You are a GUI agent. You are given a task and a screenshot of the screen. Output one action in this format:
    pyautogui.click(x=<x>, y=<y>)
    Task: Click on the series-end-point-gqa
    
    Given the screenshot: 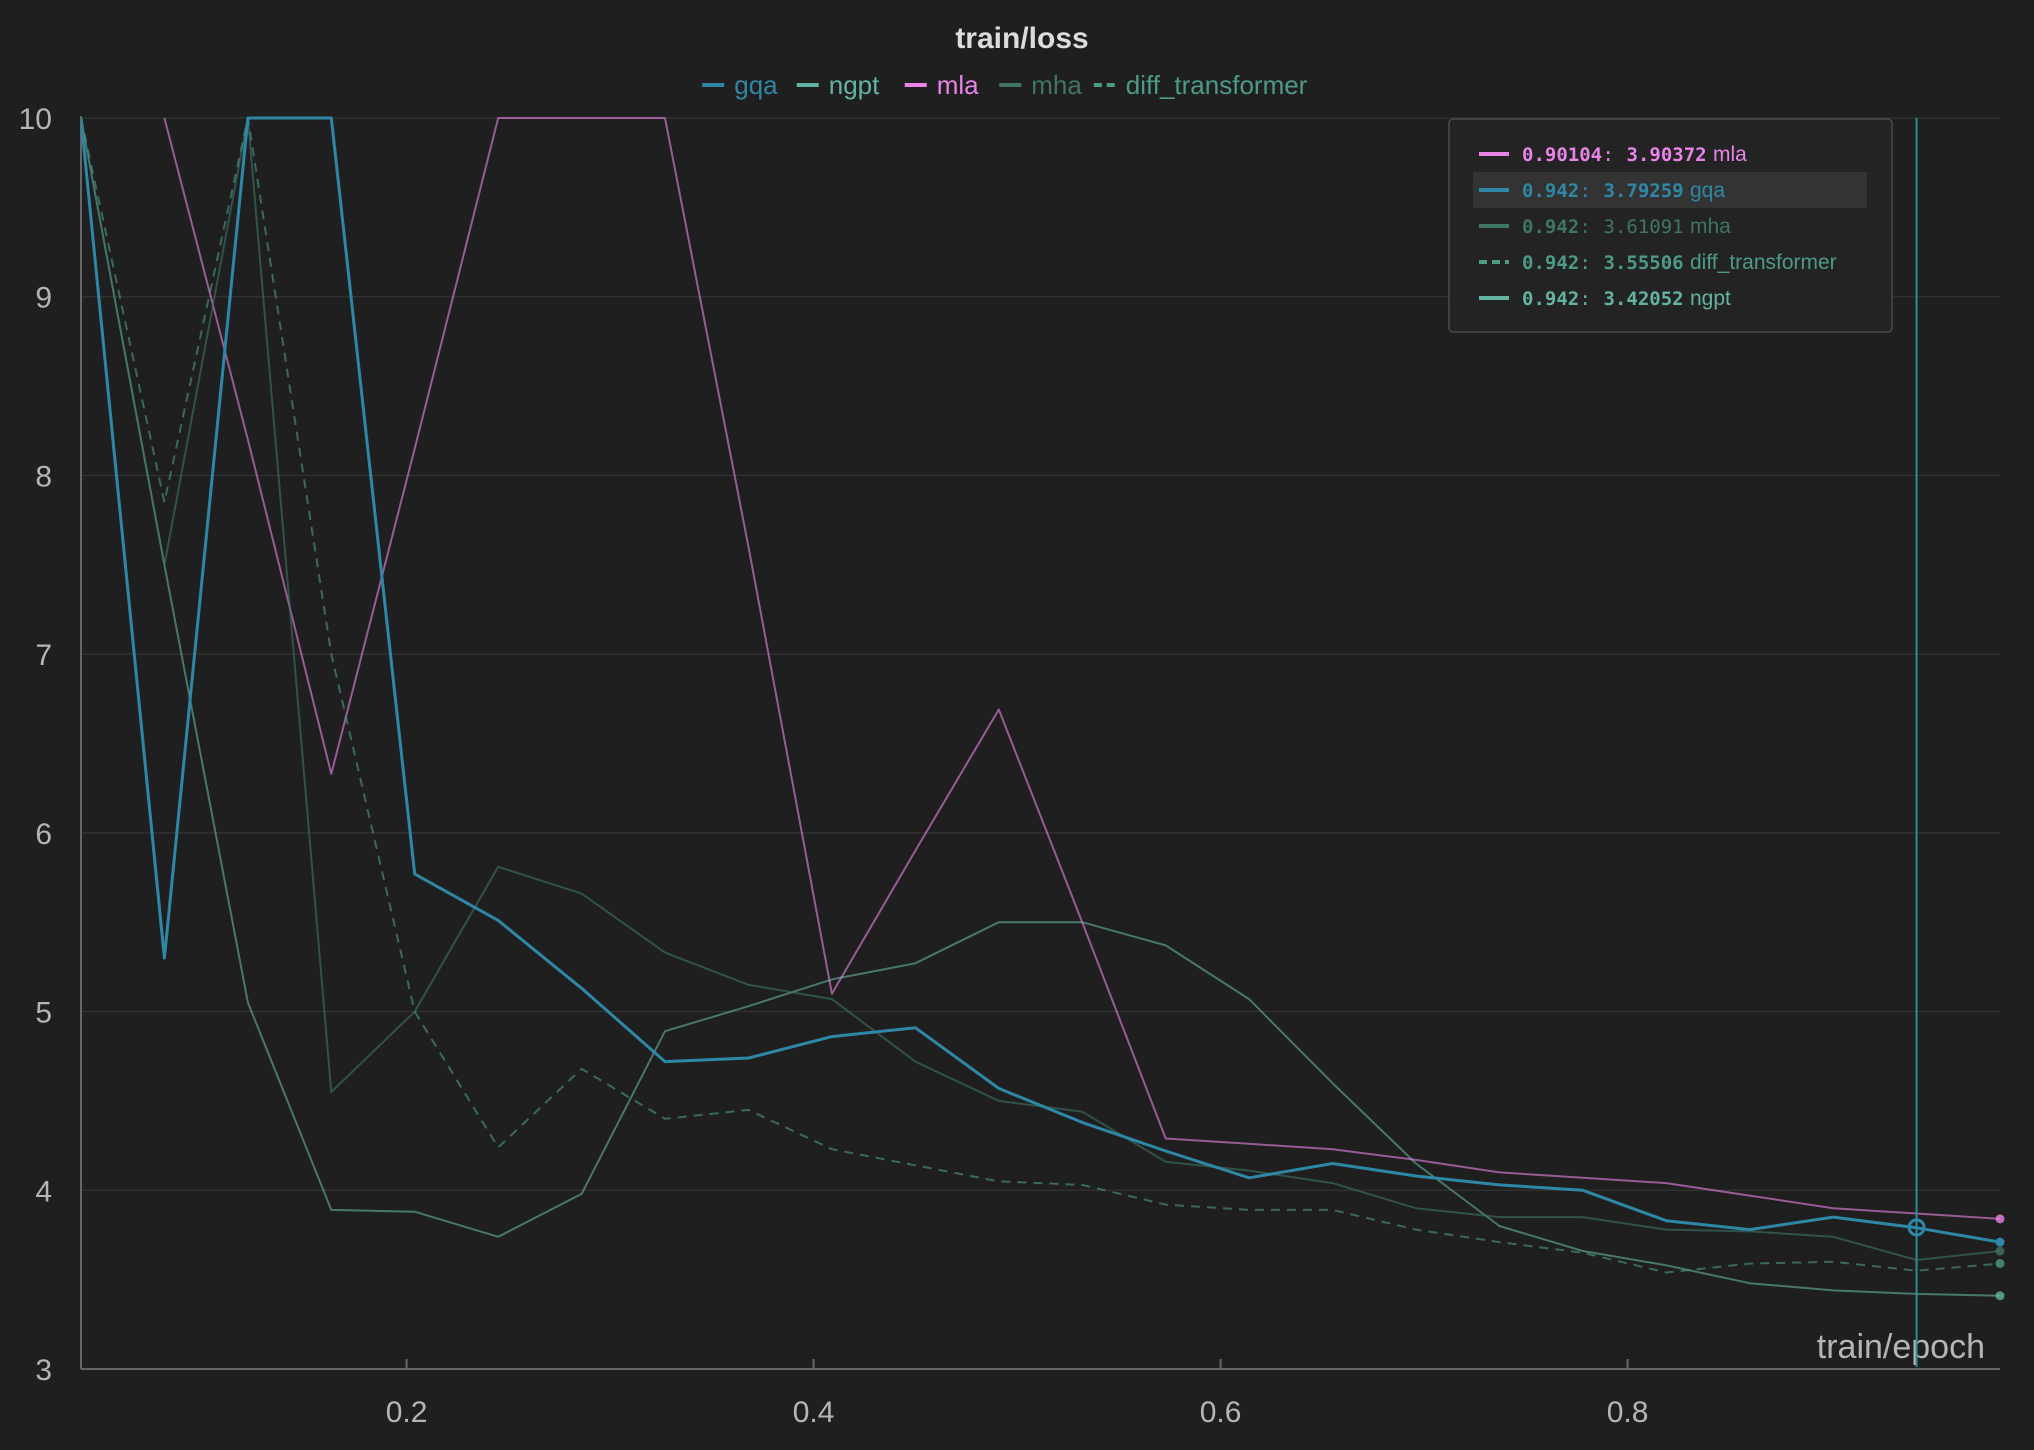 What is the action you would take?
    pyautogui.click(x=2000, y=1242)
    